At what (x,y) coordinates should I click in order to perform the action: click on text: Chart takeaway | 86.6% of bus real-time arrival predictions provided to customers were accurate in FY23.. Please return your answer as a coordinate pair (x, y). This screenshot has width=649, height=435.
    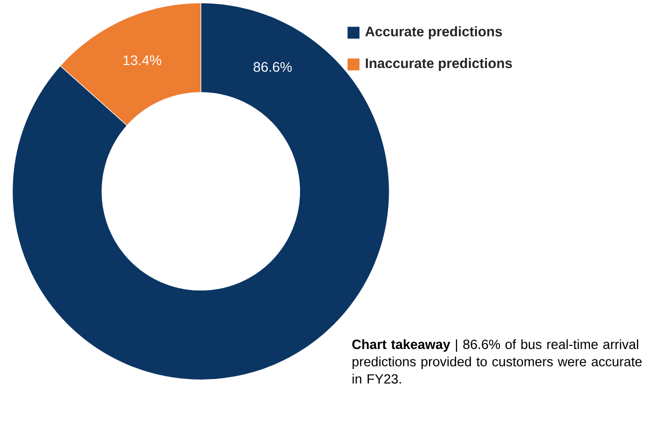
    Looking at the image, I should click on (497, 361).